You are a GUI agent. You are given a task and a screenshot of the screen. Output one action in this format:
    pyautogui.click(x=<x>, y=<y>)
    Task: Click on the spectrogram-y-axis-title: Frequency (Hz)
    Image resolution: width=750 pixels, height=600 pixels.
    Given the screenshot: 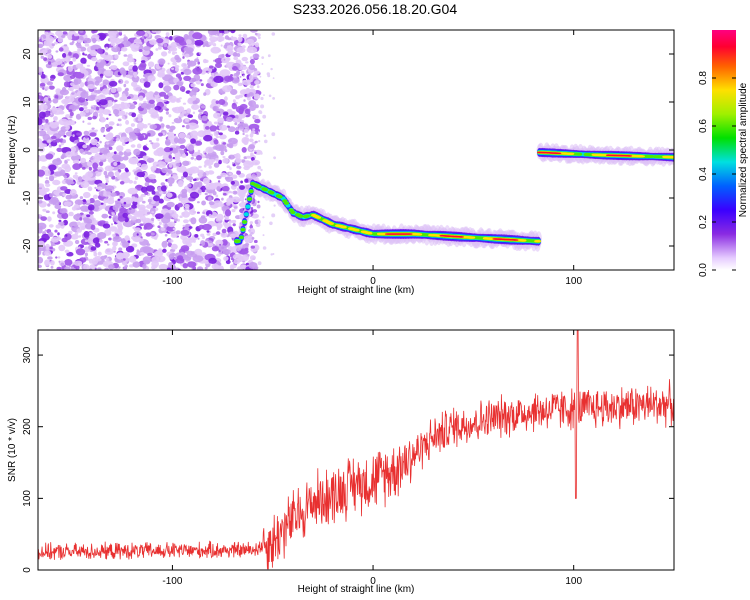 What is the action you would take?
    pyautogui.click(x=12, y=150)
    